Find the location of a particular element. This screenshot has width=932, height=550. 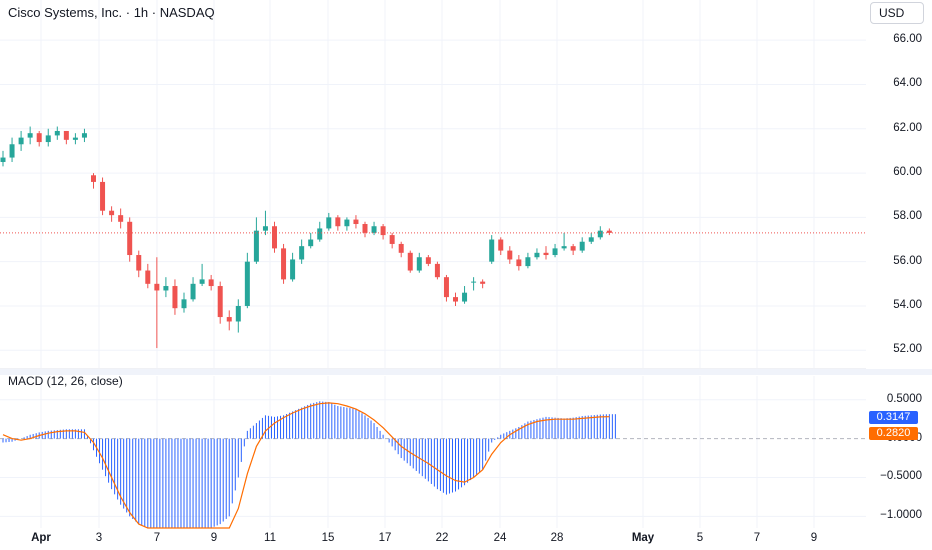

macd-tick-label: 0.5000 is located at coordinates (904, 398).